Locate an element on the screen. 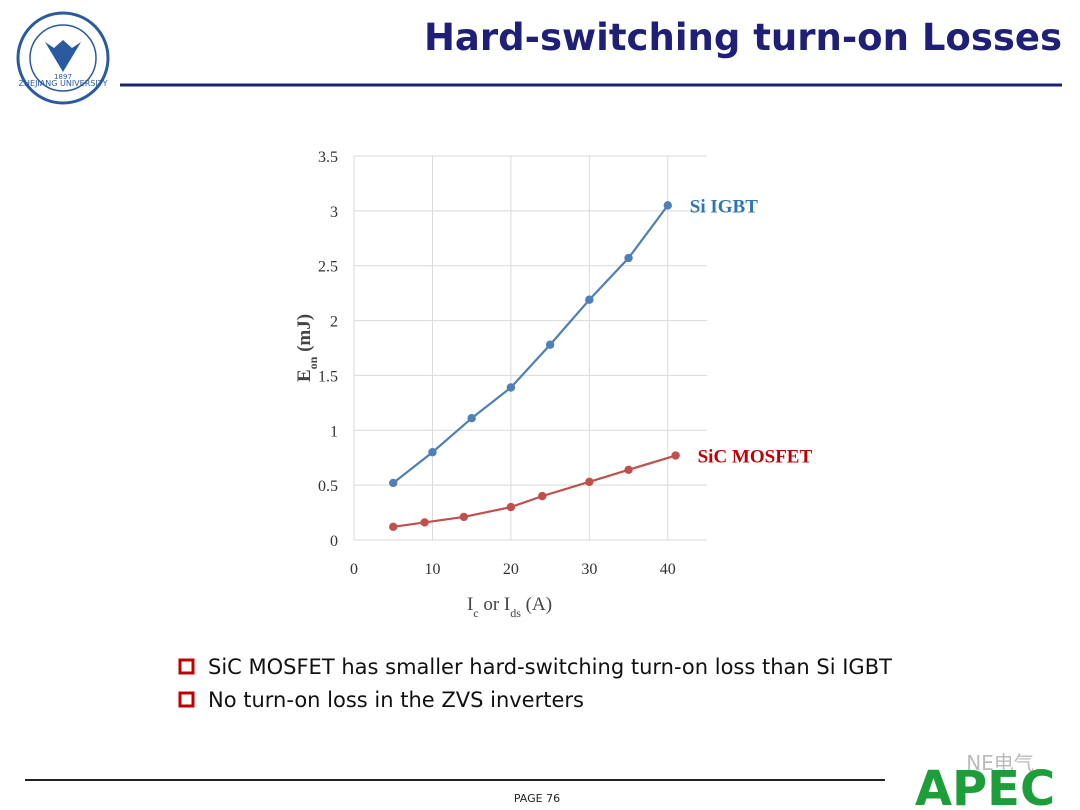  y-tick-label: 3 is located at coordinates (334, 212).